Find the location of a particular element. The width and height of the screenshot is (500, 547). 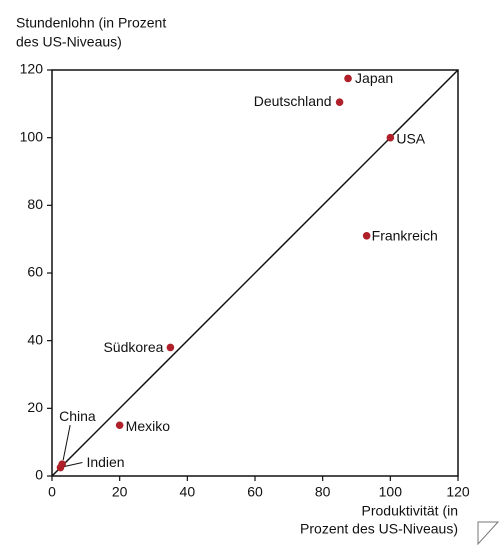

point-label: Deutschland is located at coordinates (293, 101).